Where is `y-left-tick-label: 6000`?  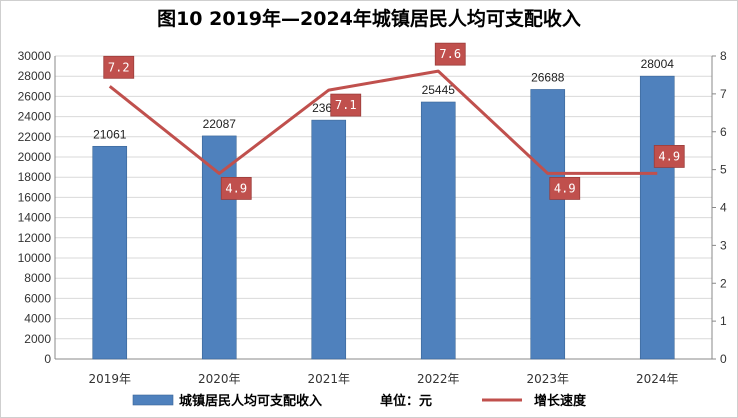
y-left-tick-label: 6000 is located at coordinates (37, 298).